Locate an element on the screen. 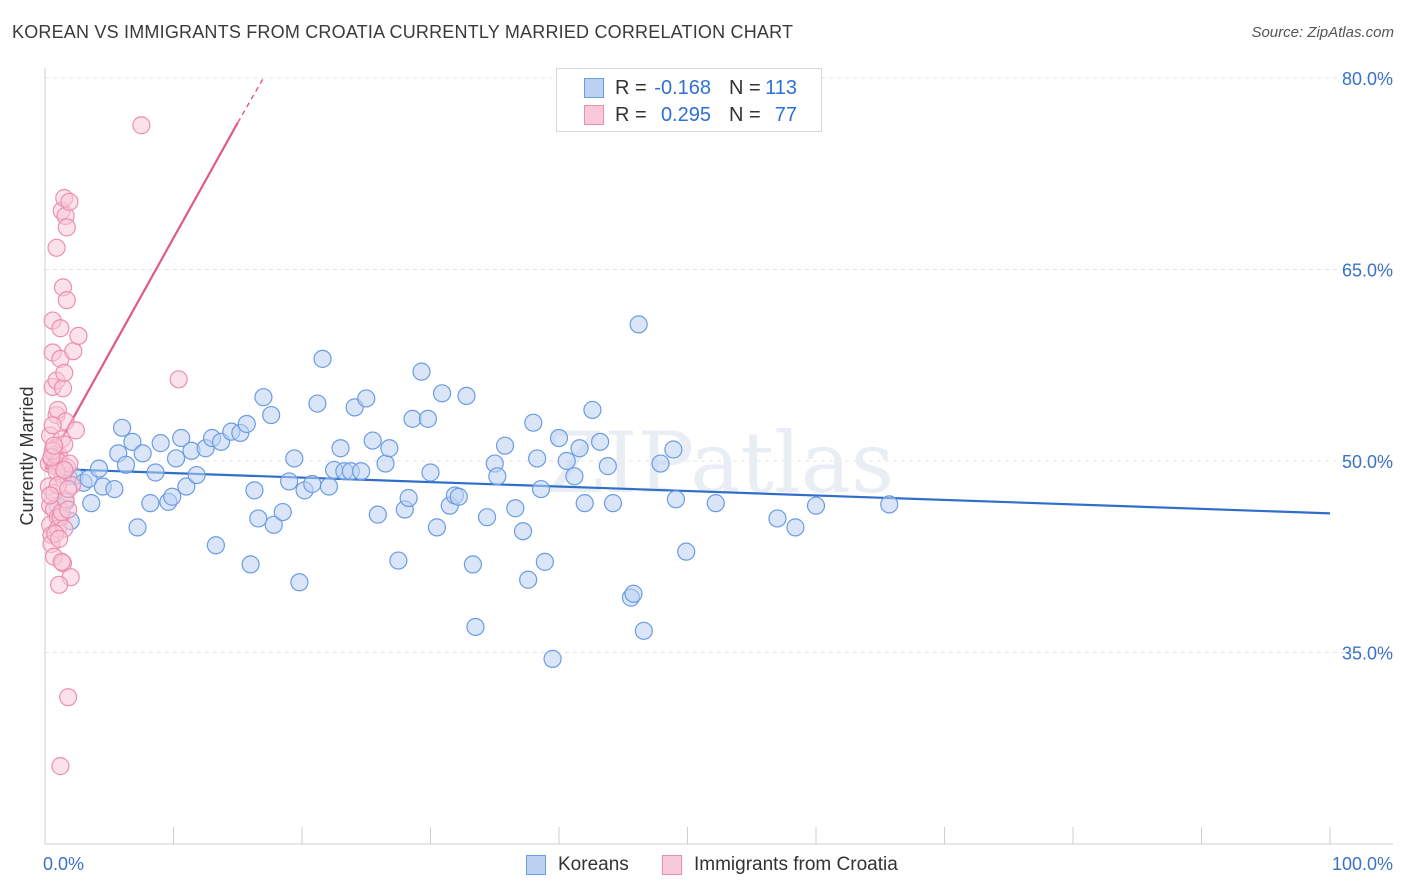 The image size is (1406, 892). koreans-trend-line is located at coordinates (687, 491).